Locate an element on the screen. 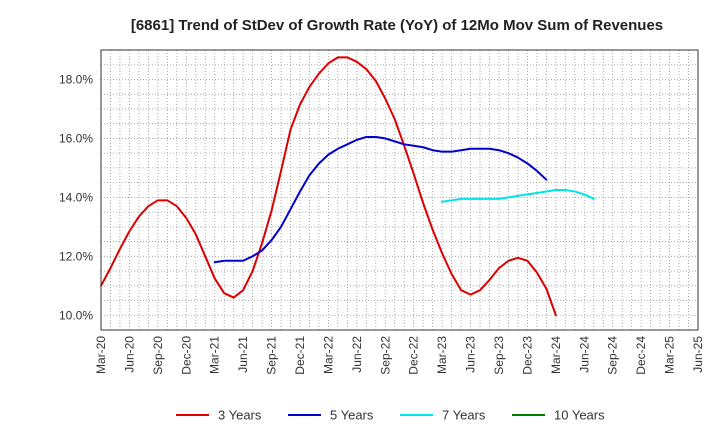 The image size is (720, 440). x-tick-label: Sep-21 is located at coordinates (272, 355).